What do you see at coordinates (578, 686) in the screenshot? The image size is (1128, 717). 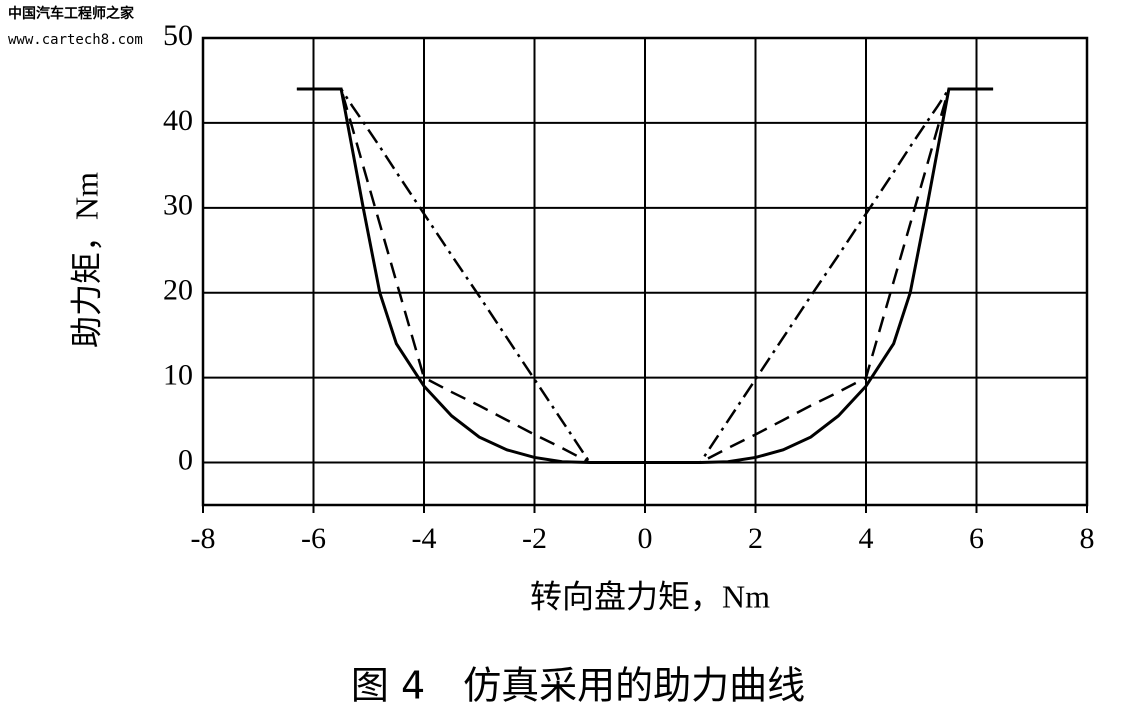 I see `caption: 图 4 仿真采用的助力曲线` at bounding box center [578, 686].